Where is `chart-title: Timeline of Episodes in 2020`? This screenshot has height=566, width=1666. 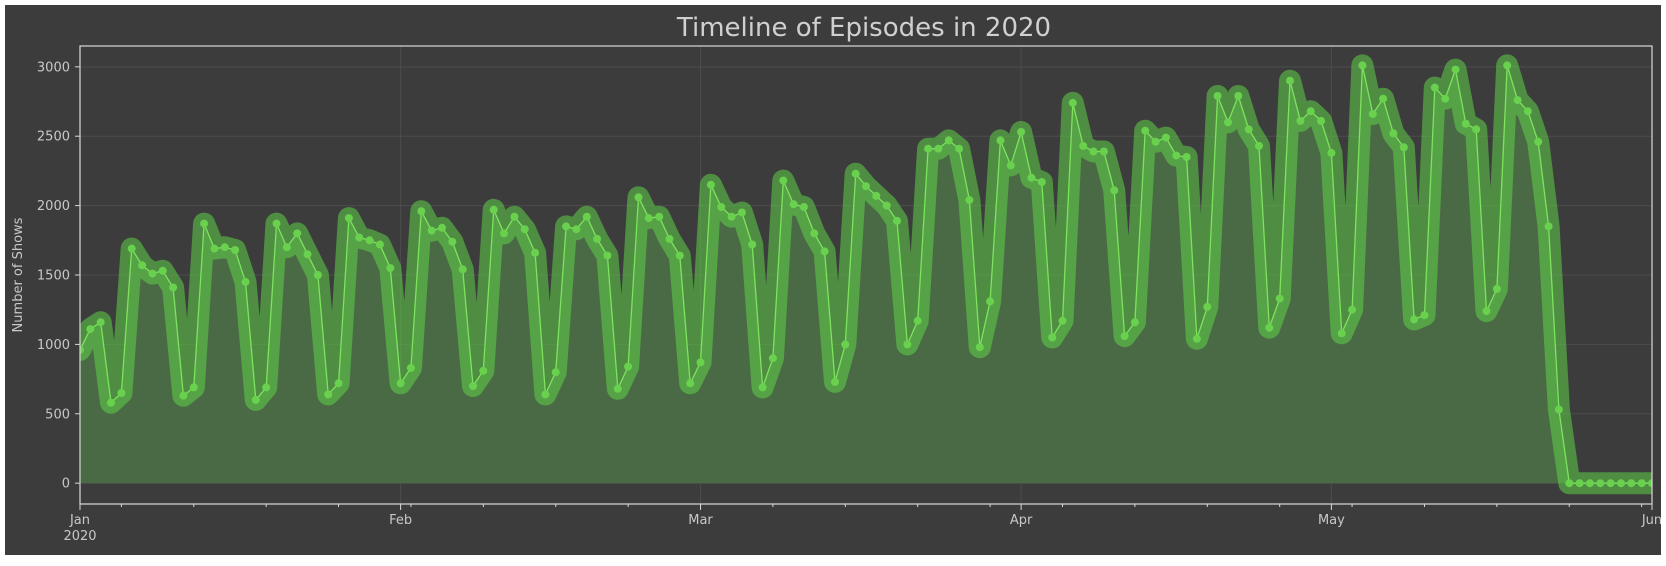
chart-title: Timeline of Episodes in 2020 is located at coordinates (863, 28).